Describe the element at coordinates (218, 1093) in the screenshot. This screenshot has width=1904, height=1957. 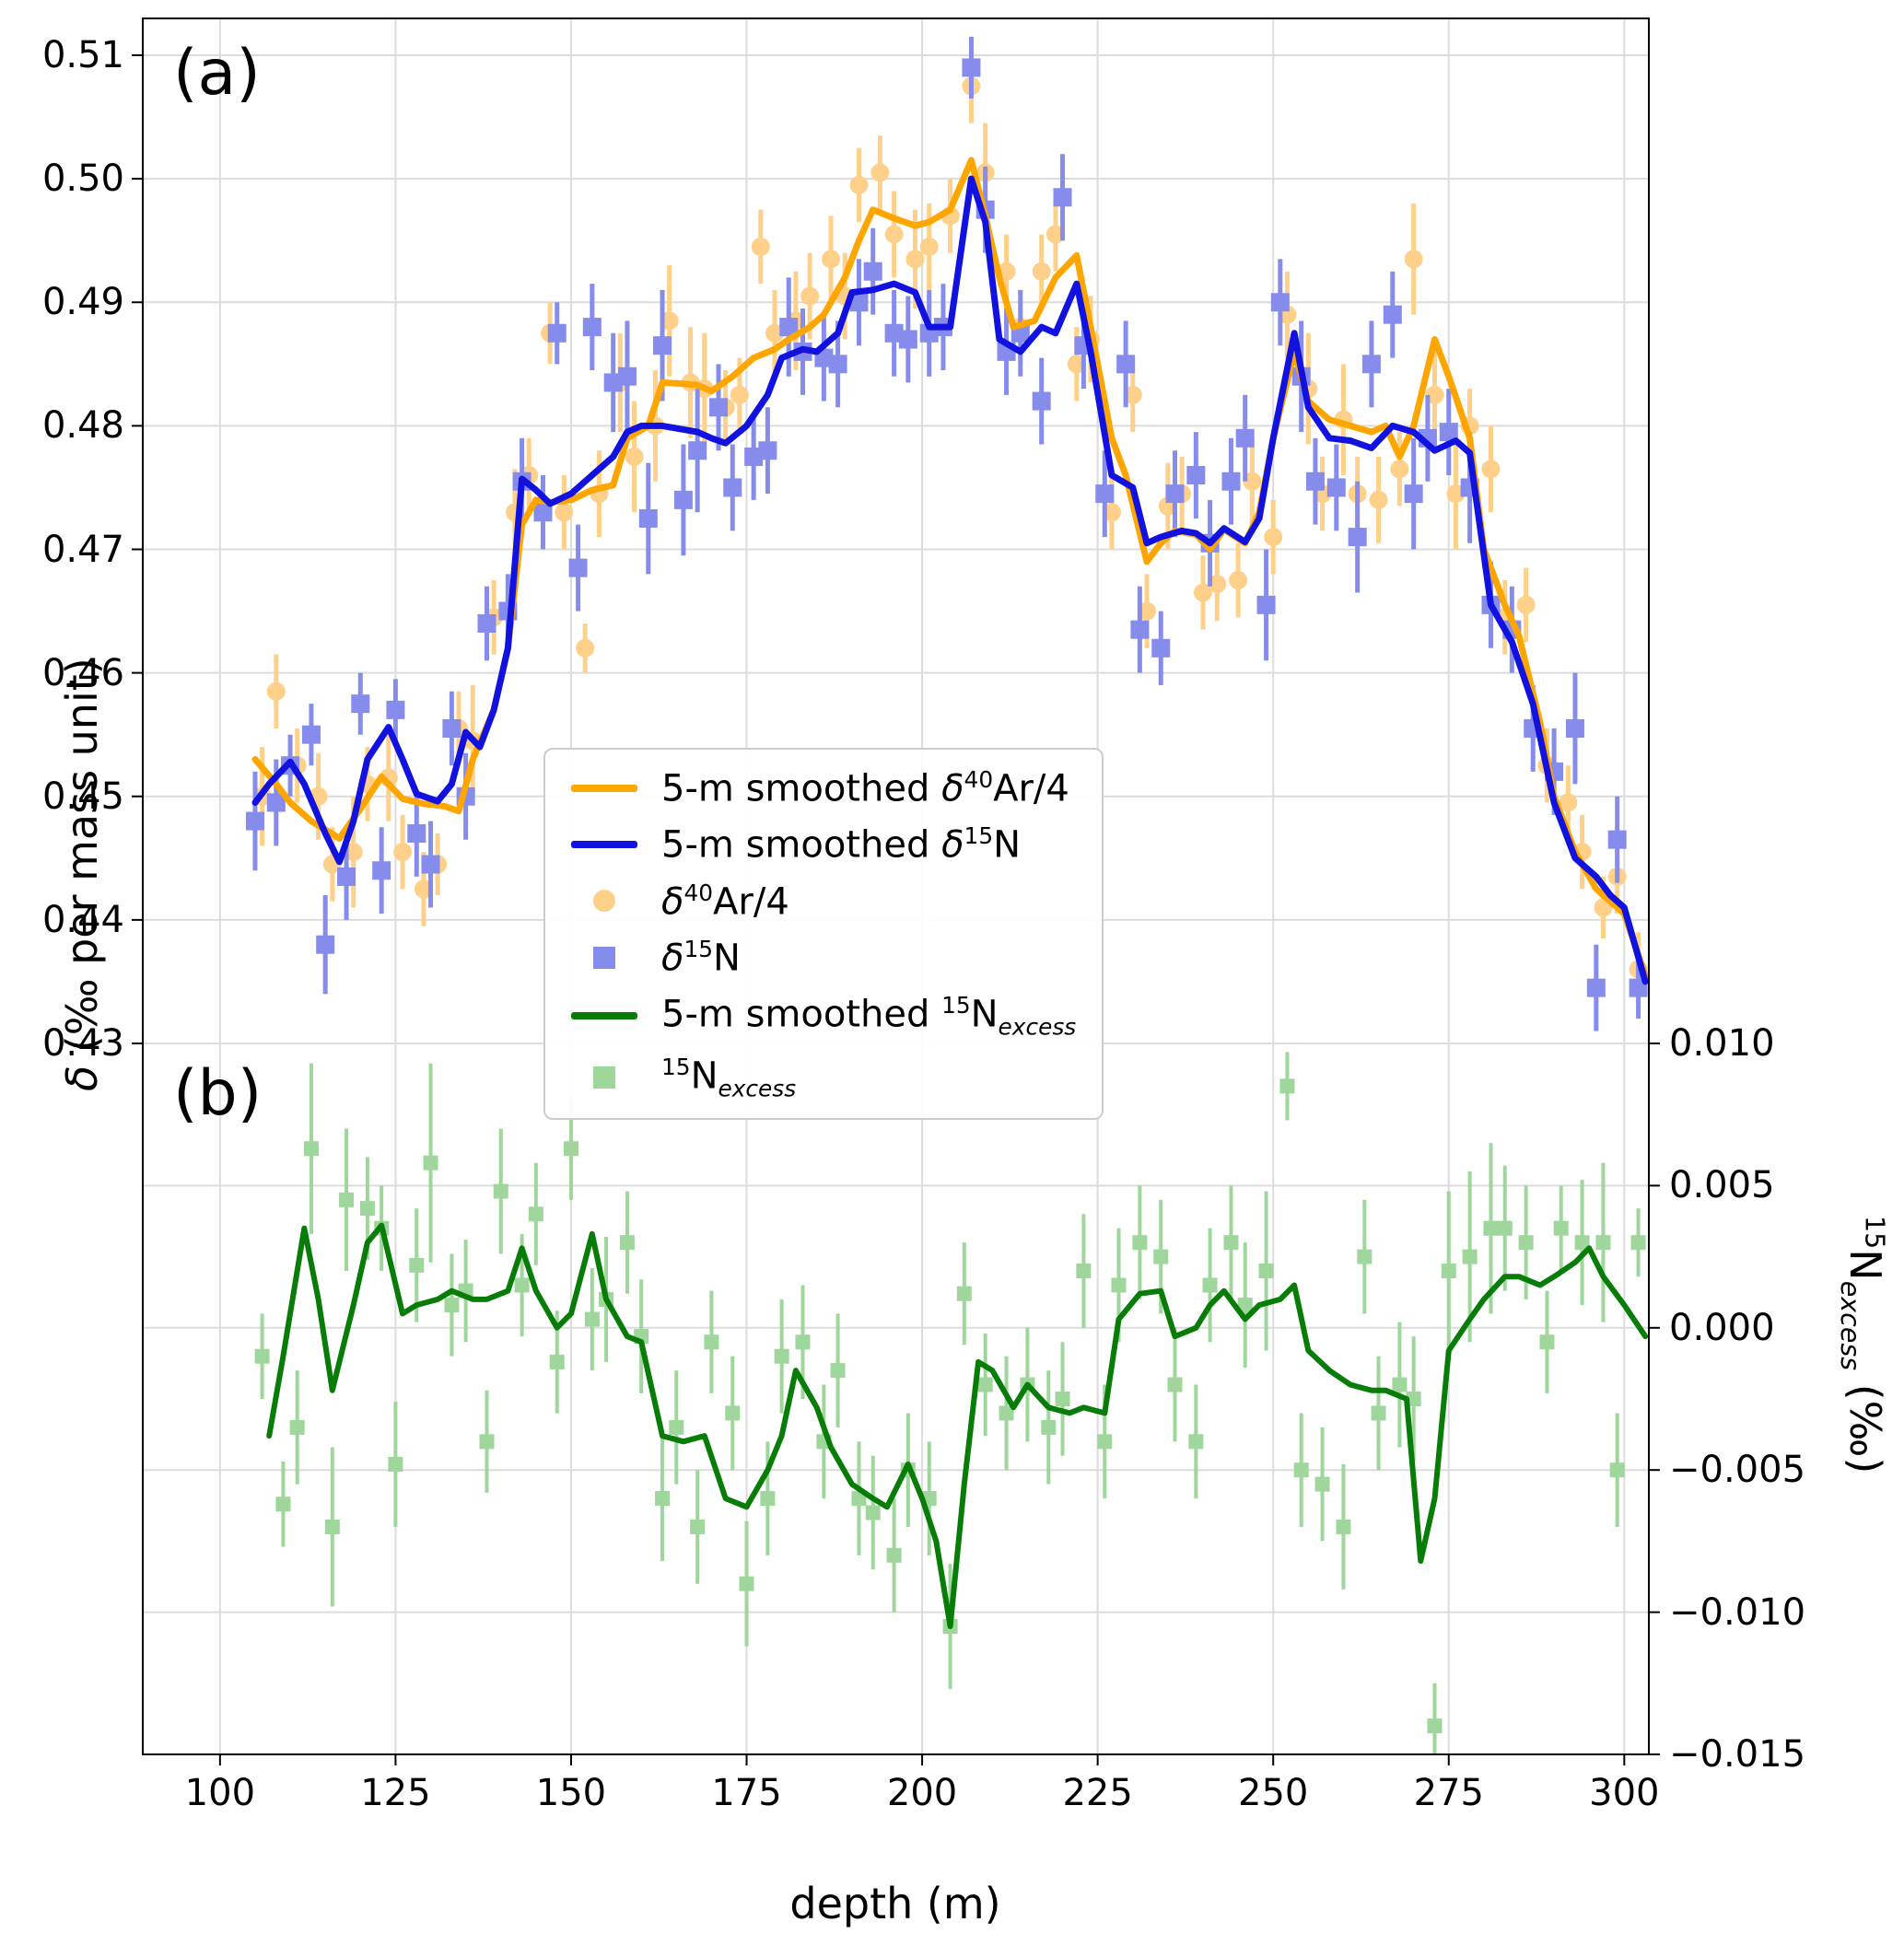
I see `panel-b-label: (b)` at that location.